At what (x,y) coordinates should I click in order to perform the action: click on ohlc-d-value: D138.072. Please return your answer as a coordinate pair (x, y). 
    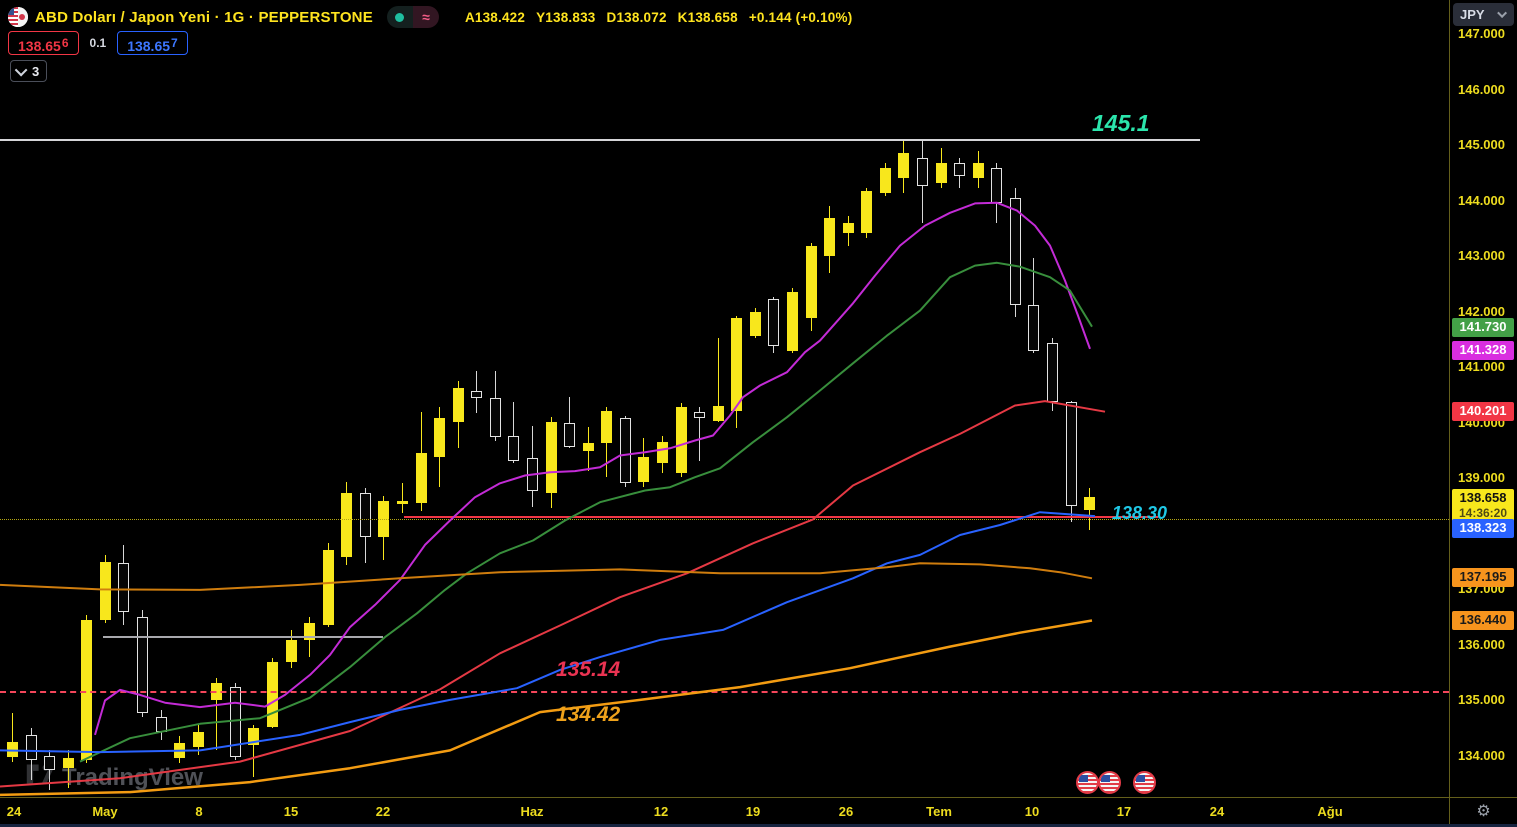
    Looking at the image, I should click on (636, 17).